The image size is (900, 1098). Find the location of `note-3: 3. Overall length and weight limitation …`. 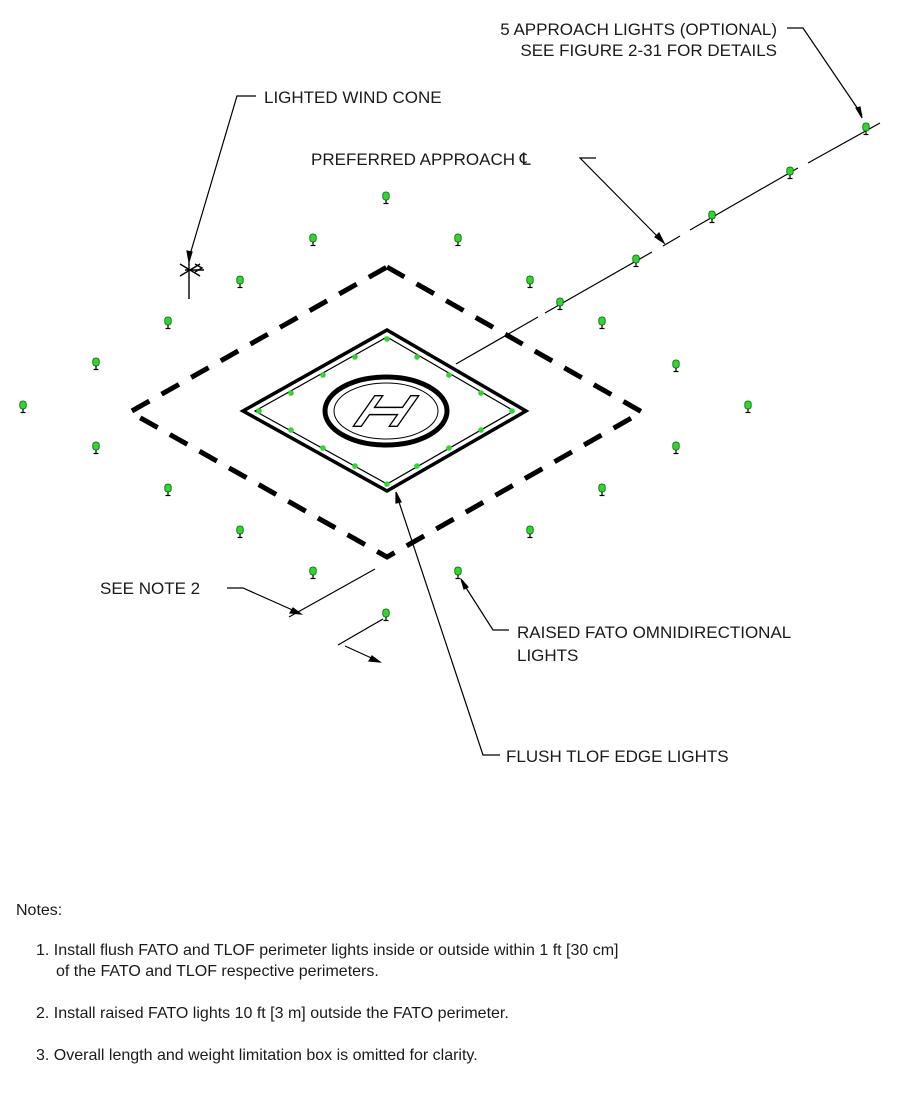

note-3: 3. Overall length and weight limitation … is located at coordinates (456, 1055).